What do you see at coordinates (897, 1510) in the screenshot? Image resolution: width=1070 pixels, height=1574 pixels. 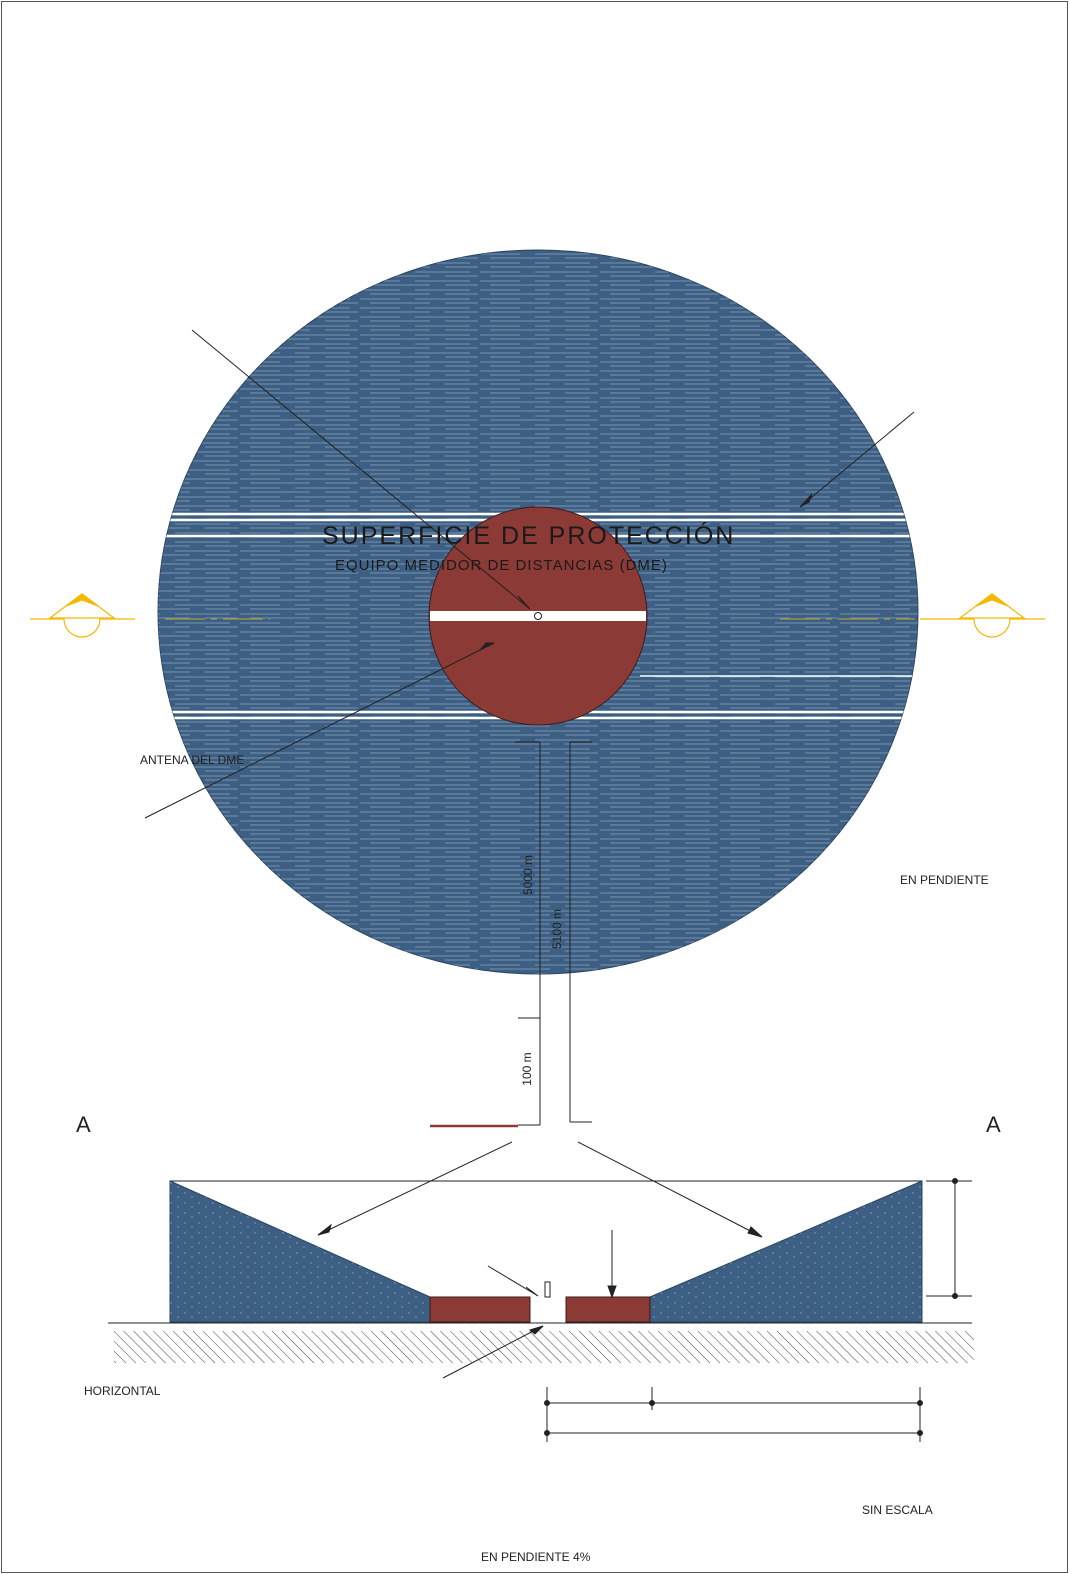 I see `scale-label: SIN ESCALA` at bounding box center [897, 1510].